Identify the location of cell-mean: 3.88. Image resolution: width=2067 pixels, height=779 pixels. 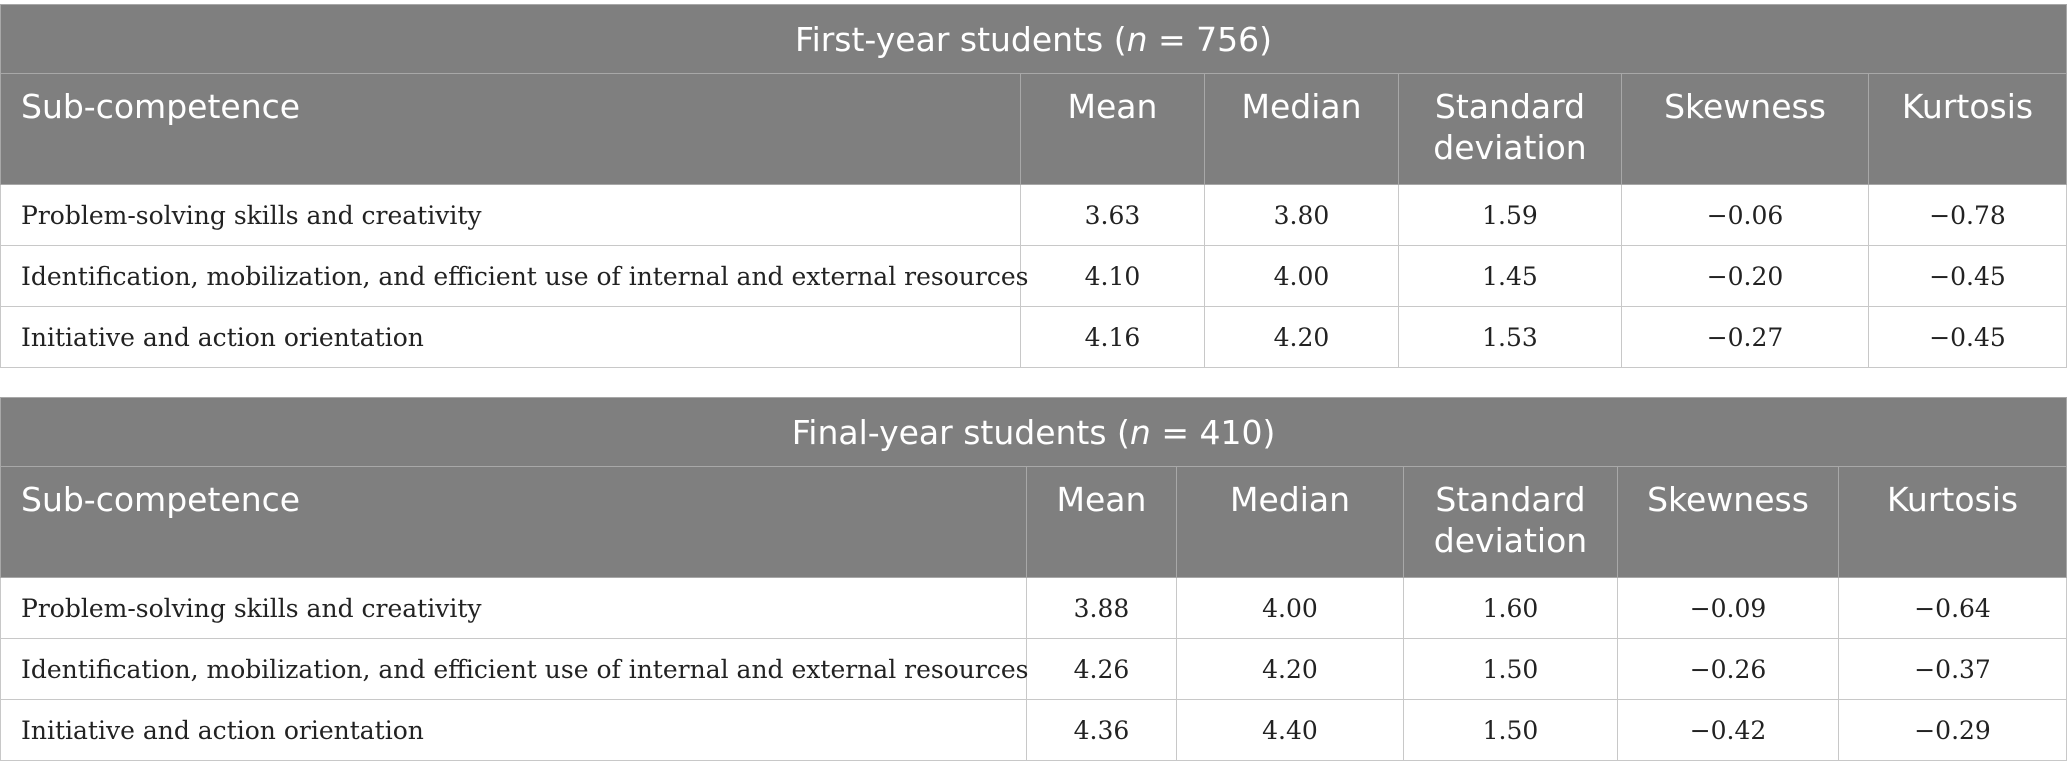
(1101, 608).